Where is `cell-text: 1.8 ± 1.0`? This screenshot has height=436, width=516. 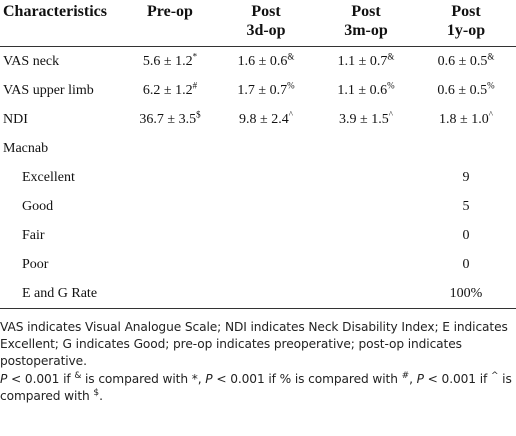 cell-text: 1.8 ± 1.0 is located at coordinates (464, 119).